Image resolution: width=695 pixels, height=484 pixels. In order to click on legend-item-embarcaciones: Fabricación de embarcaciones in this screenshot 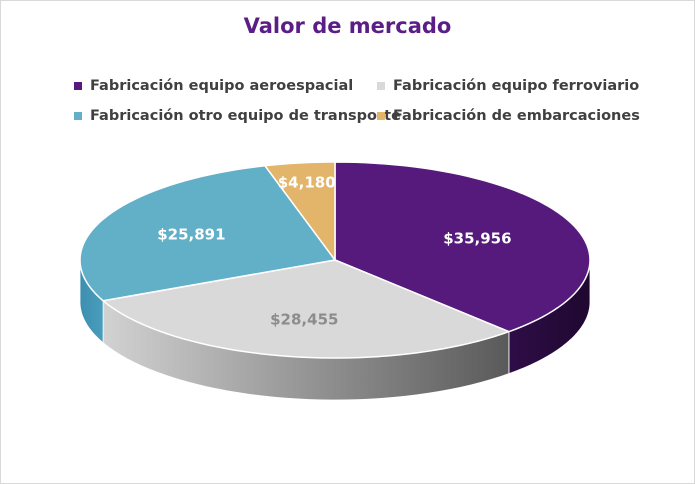, I will do `click(508, 116)`.